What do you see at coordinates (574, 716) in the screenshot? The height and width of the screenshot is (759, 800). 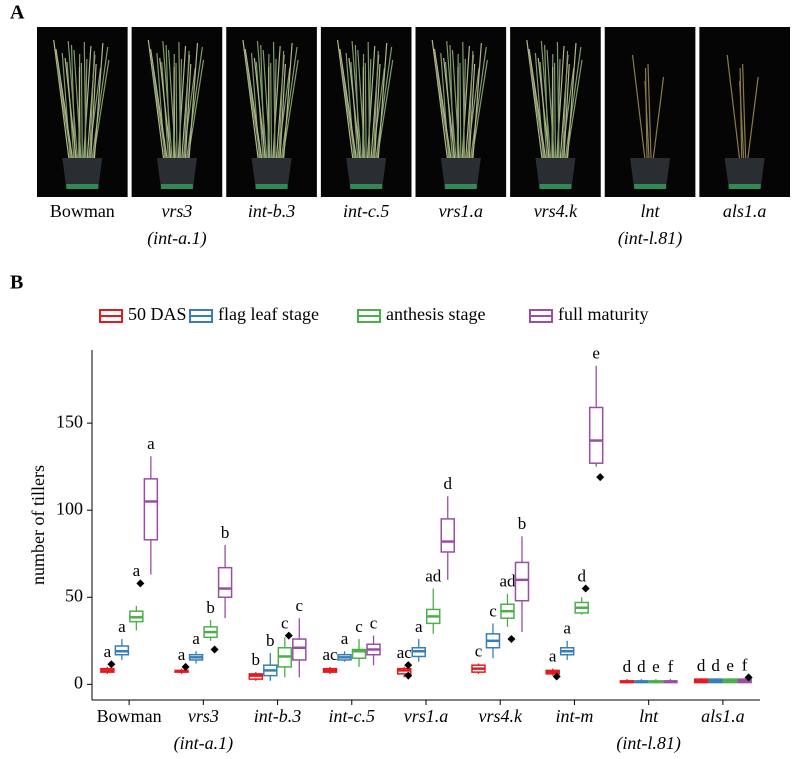 I see `x-tick-label: int-m` at bounding box center [574, 716].